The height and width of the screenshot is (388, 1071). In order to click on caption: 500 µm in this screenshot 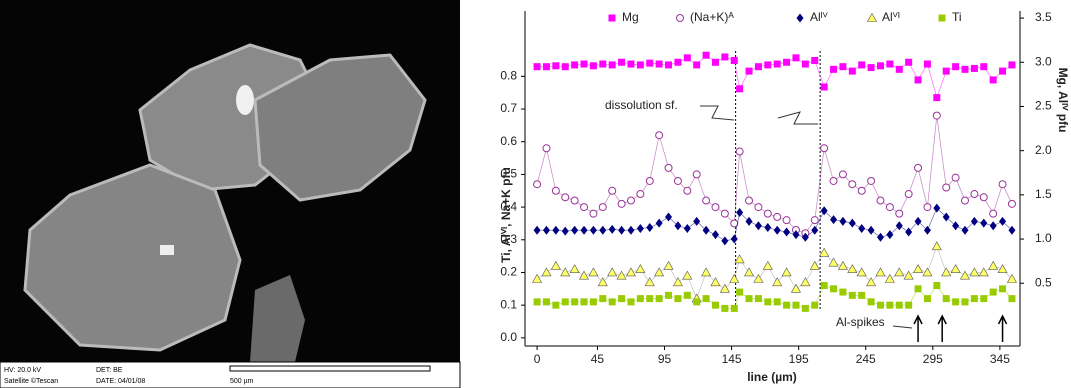, I will do `click(242, 381)`.